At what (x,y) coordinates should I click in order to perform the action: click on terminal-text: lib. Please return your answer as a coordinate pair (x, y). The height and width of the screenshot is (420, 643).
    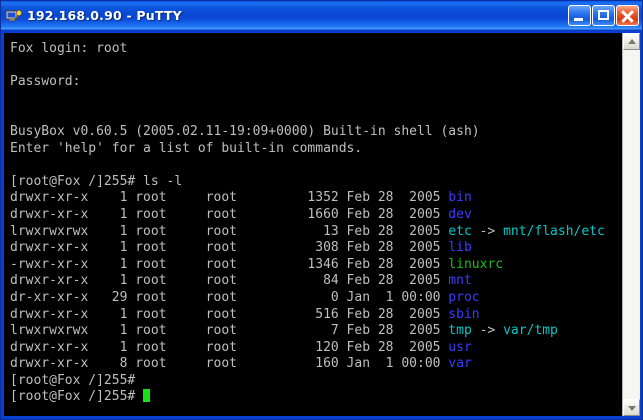
    Looking at the image, I should click on (460, 248).